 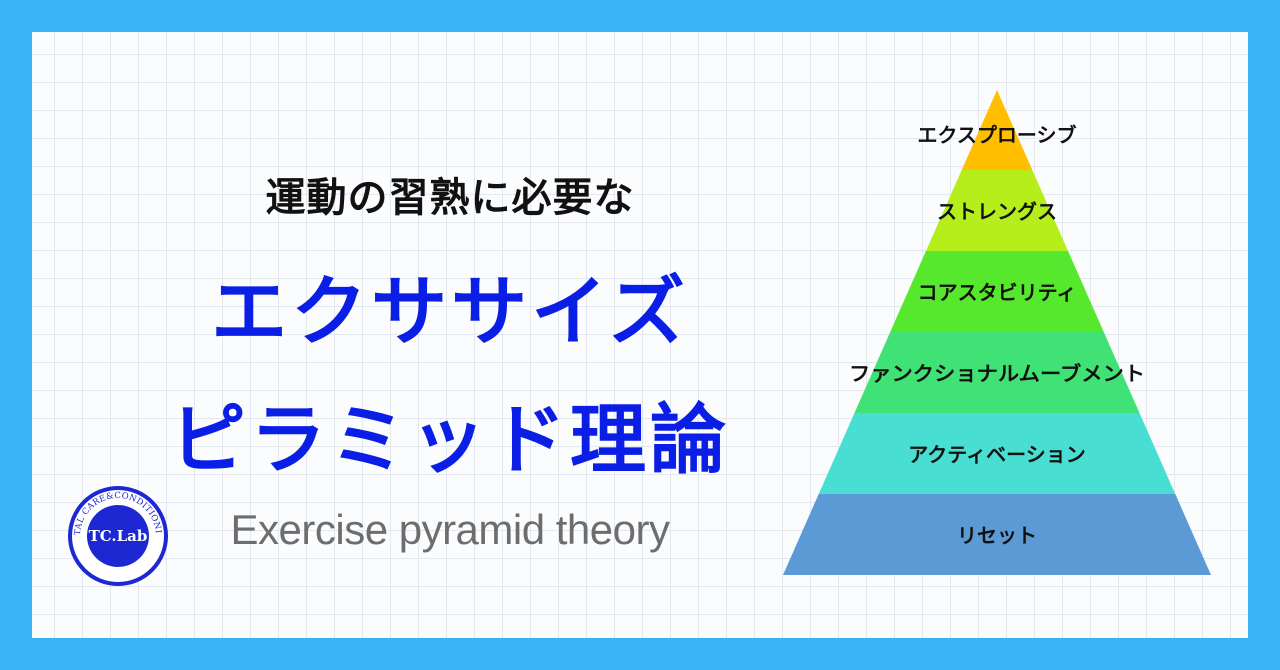 I want to click on logo-ring-bottom: LAB, so click(x=117, y=562).